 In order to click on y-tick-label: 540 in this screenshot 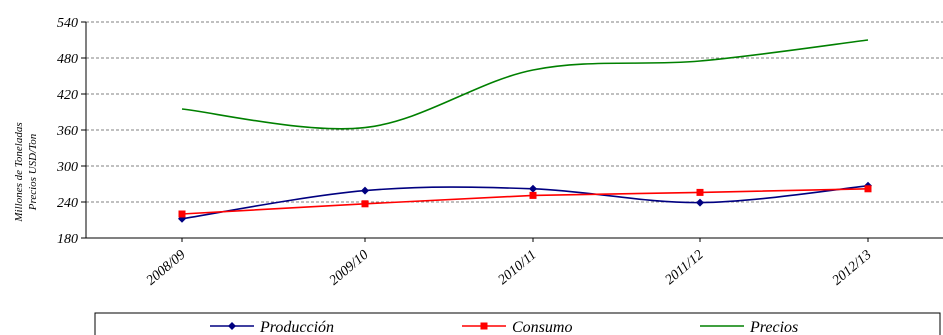, I will do `click(67, 23)`.